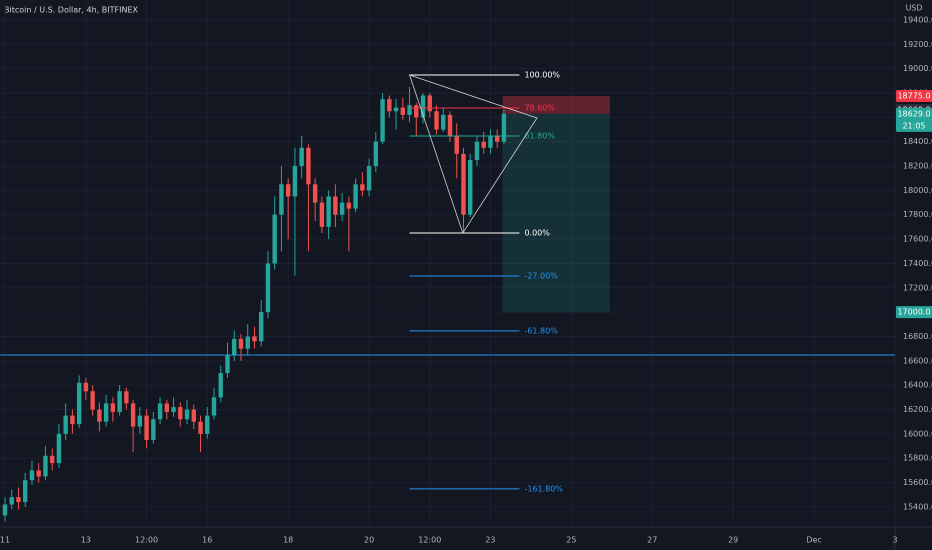  What do you see at coordinates (913, 113) in the screenshot?
I see `price-tag-label: 18629.0` at bounding box center [913, 113].